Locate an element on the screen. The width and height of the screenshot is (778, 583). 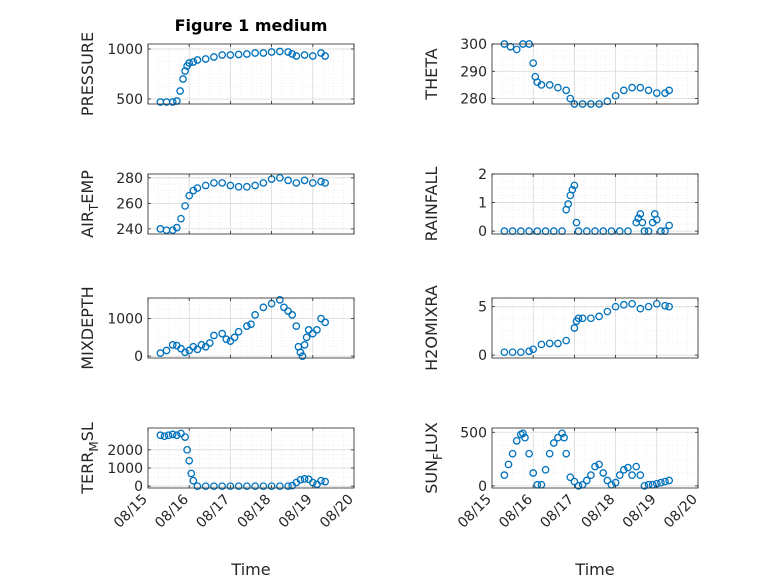
y-tick-label: 2000 is located at coordinates (125, 451).